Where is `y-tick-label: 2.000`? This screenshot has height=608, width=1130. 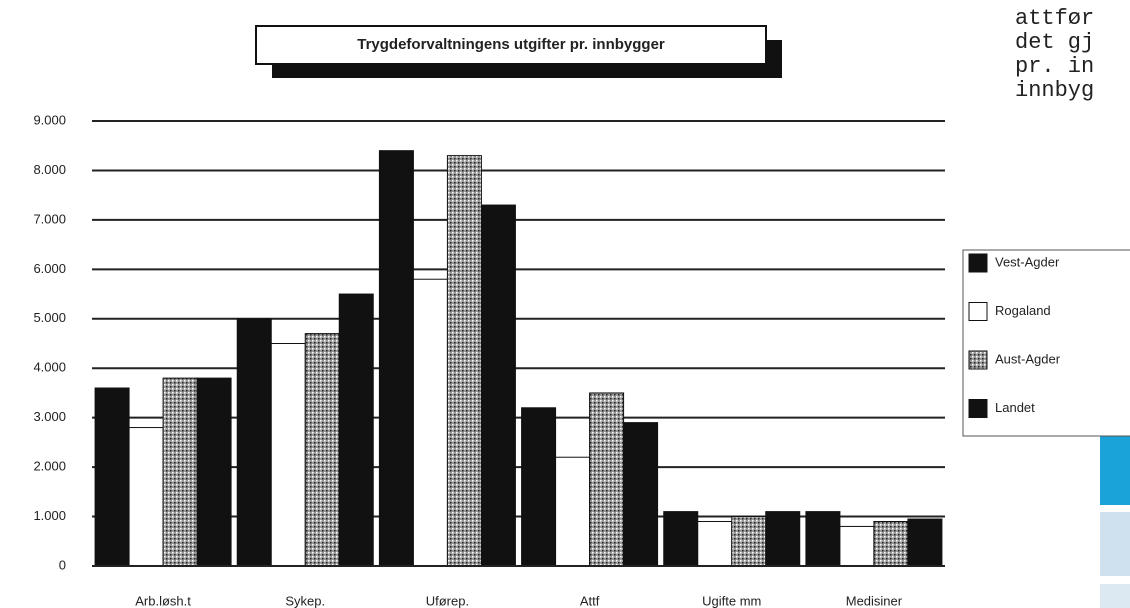
y-tick-label: 2.000 is located at coordinates (49, 466).